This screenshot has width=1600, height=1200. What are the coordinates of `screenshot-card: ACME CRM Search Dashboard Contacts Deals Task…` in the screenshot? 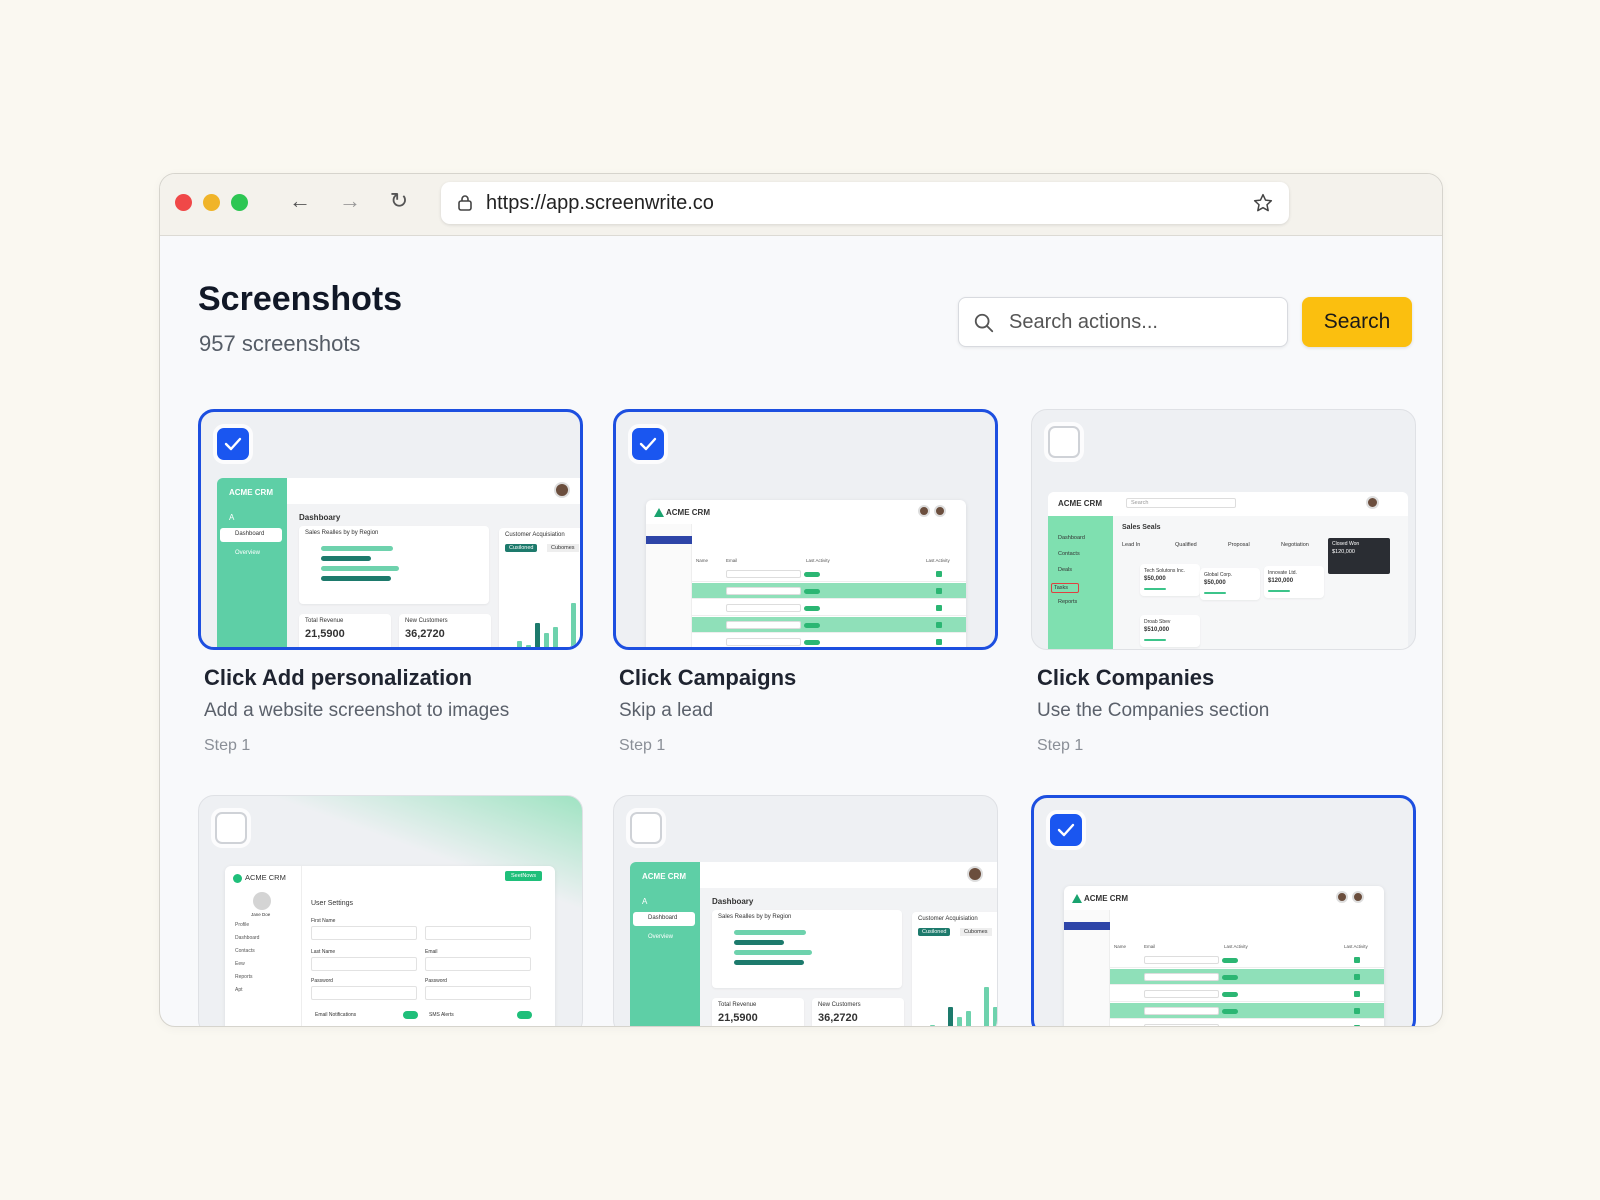 It's located at (1223, 529).